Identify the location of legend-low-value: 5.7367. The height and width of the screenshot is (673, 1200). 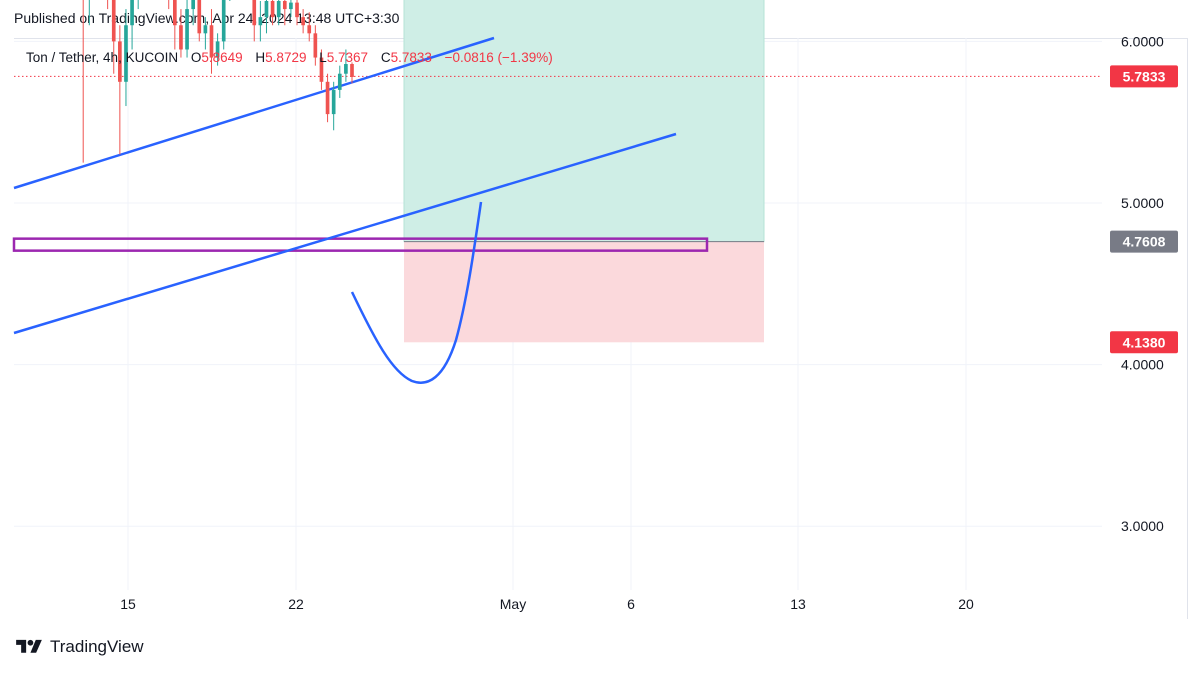
(347, 57).